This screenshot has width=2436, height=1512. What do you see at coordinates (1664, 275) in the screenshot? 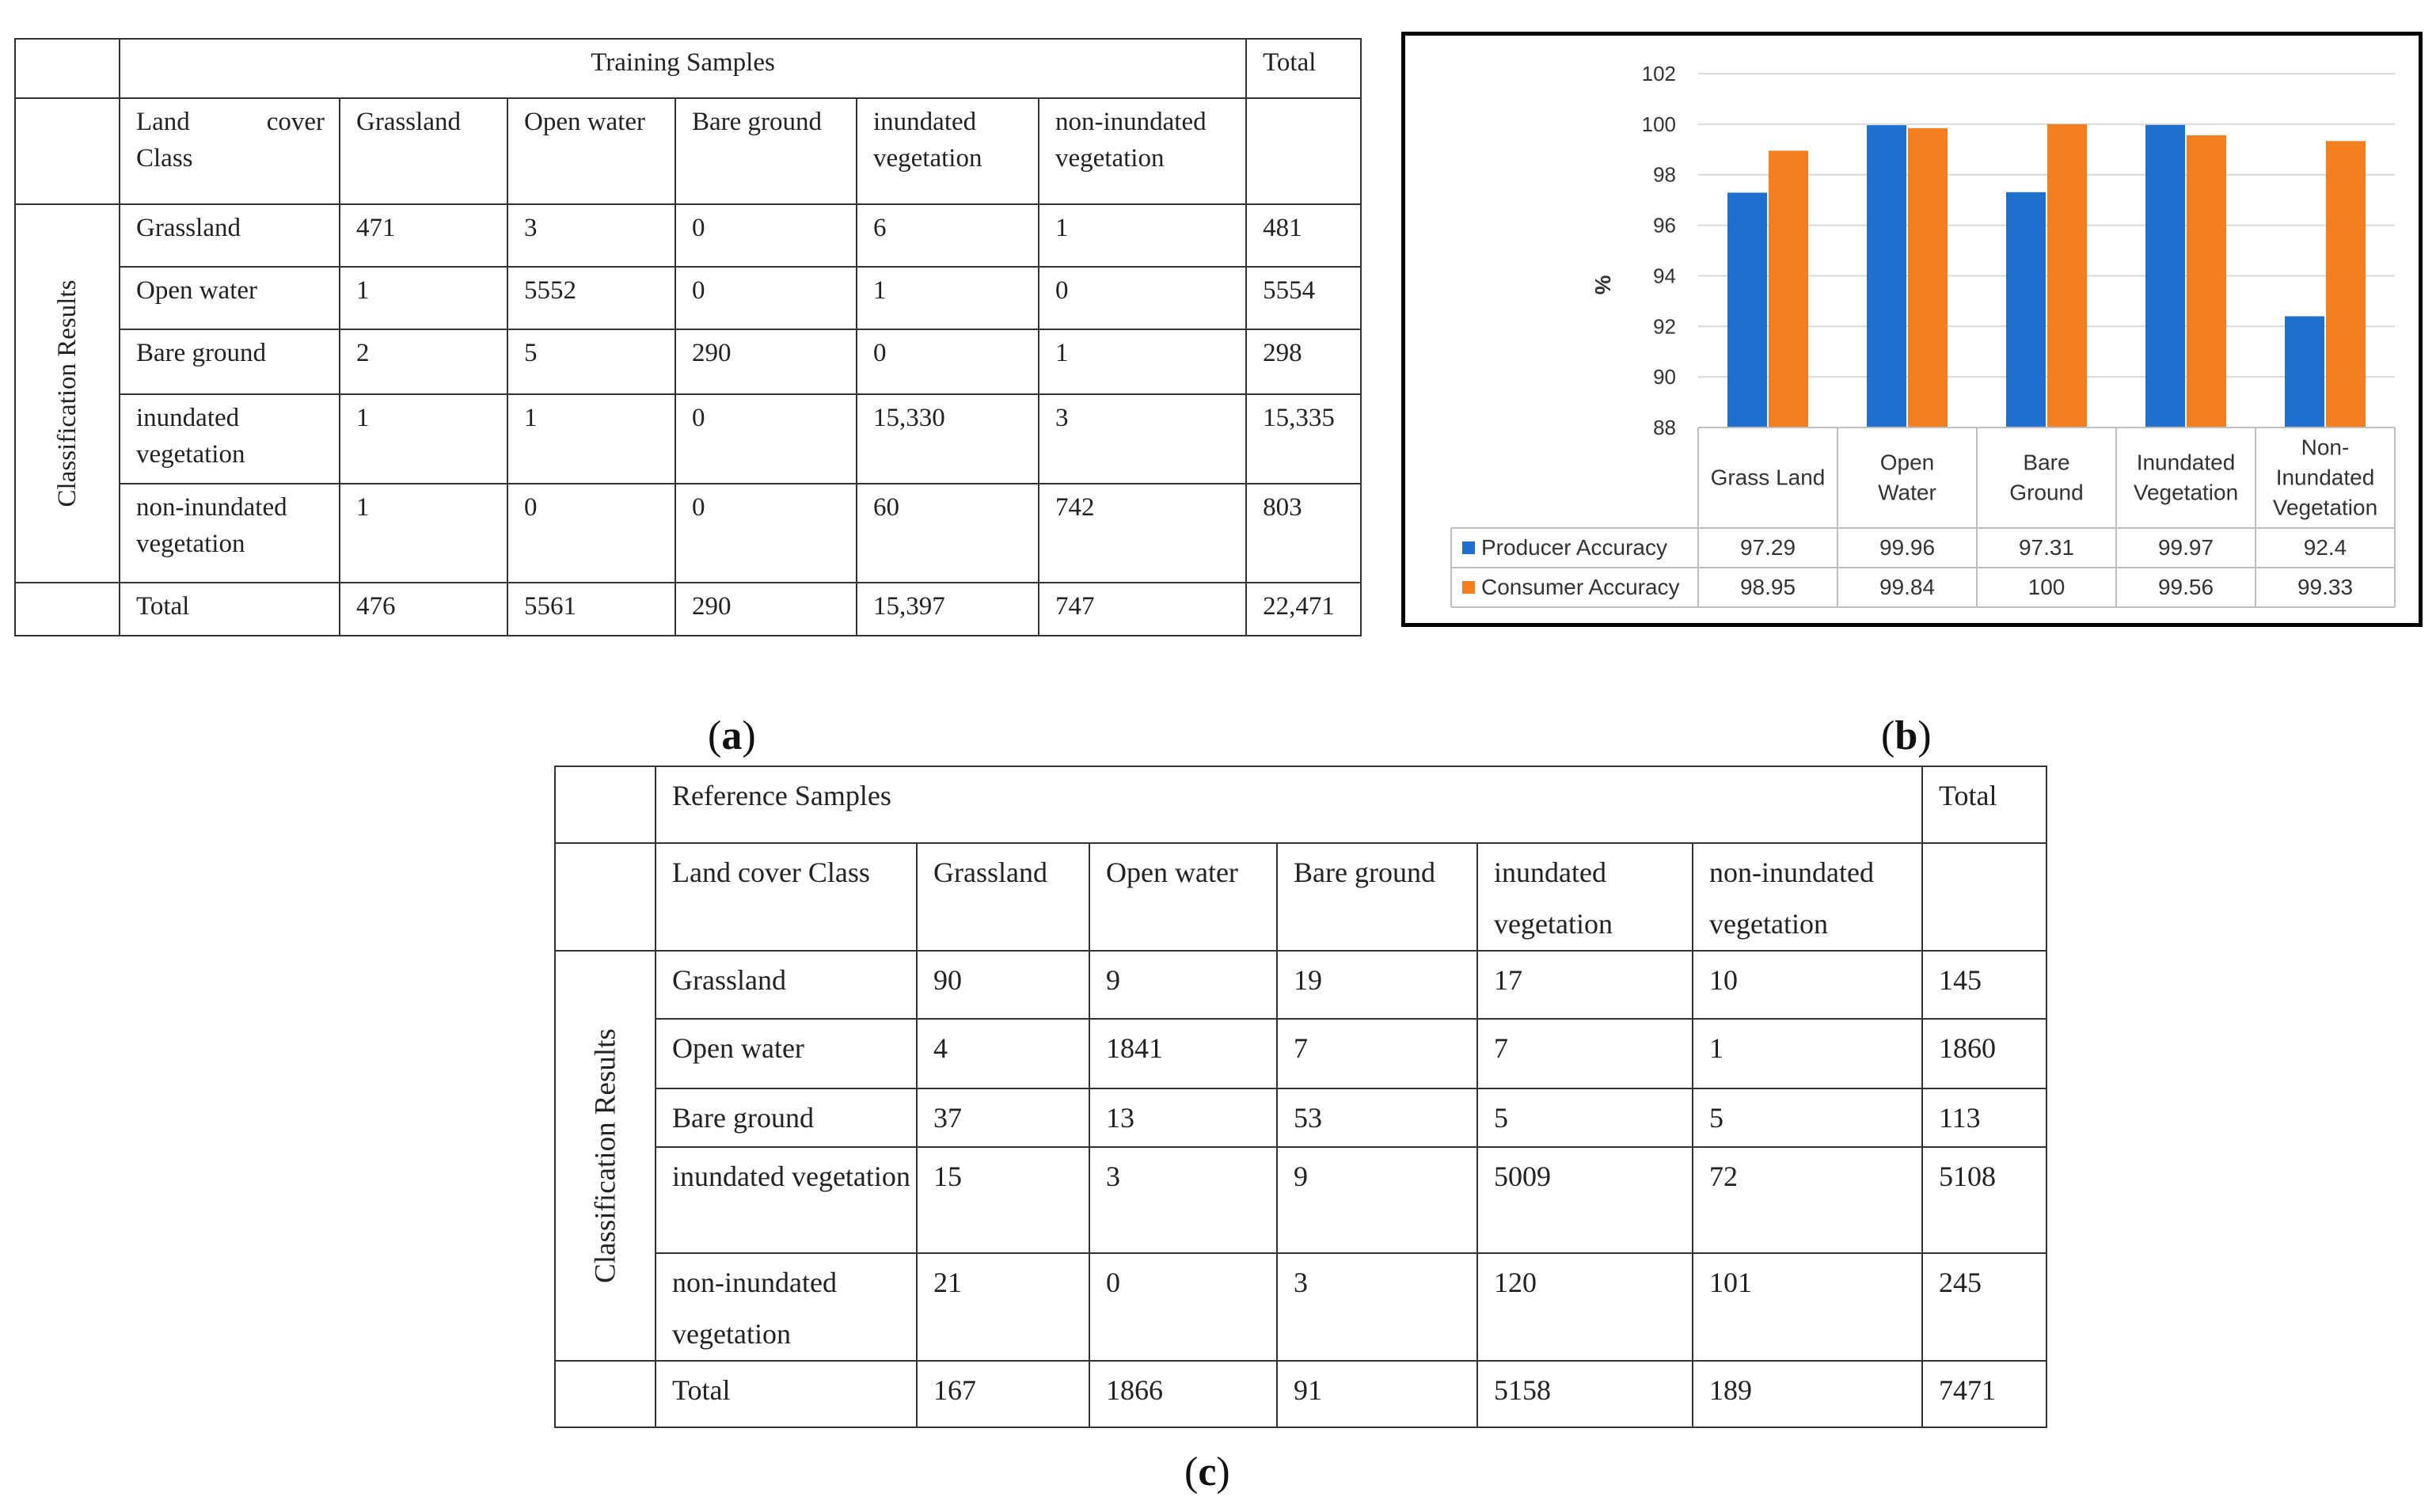
I see `y-tick-label: 94` at bounding box center [1664, 275].